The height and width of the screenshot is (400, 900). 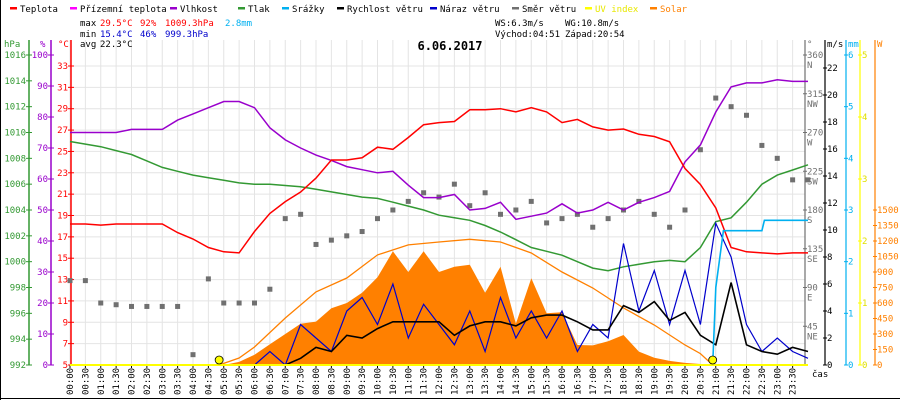 What do you see at coordinates (42, 304) in the screenshot?
I see `humidity-tick-label: 20` at bounding box center [42, 304].